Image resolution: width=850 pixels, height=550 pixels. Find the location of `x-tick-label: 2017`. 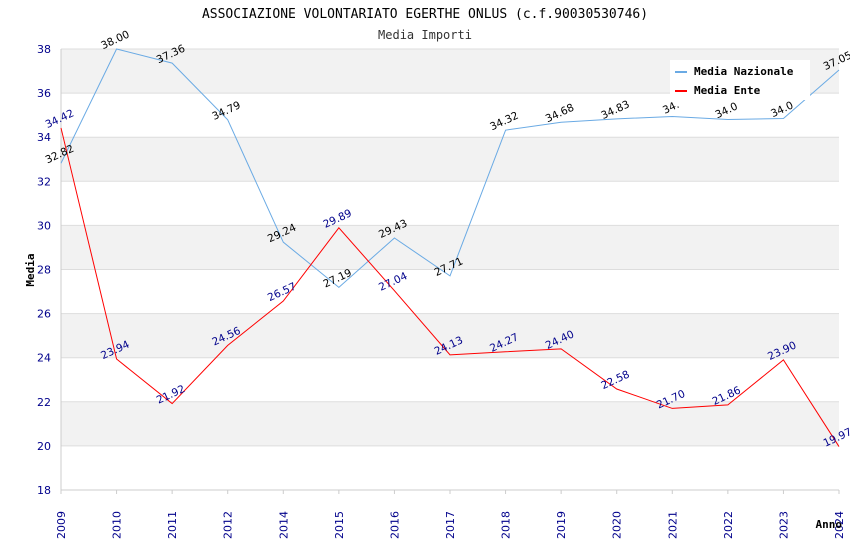

x-tick-label: 2017 is located at coordinates (450, 525).